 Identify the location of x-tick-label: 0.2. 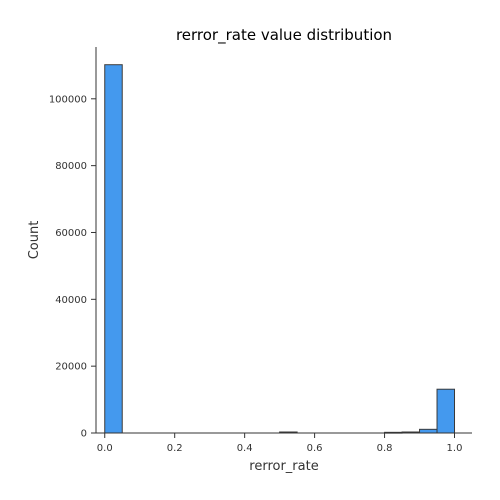
(175, 448).